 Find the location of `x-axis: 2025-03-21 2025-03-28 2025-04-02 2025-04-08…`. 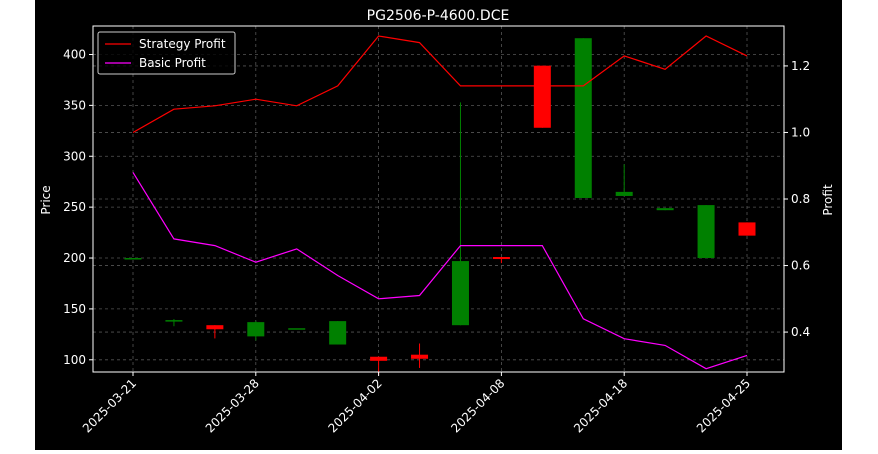

x-axis: 2025-03-21 2025-03-28 2025-04-02 2025-04-08… is located at coordinates (416, 403).